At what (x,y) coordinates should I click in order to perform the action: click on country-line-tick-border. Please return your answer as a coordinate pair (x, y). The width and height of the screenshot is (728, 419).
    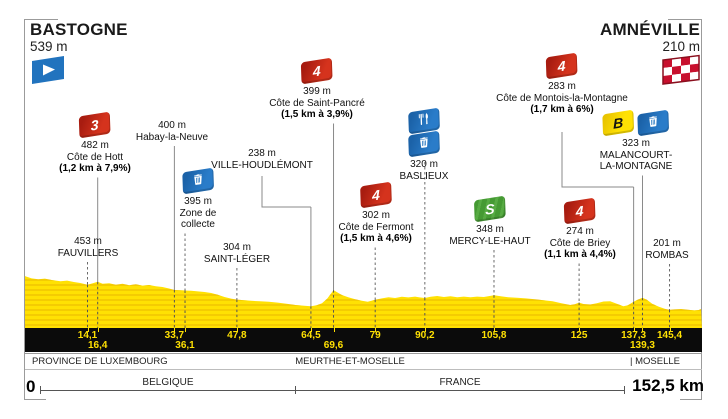
    Looking at the image, I should click on (295, 390).